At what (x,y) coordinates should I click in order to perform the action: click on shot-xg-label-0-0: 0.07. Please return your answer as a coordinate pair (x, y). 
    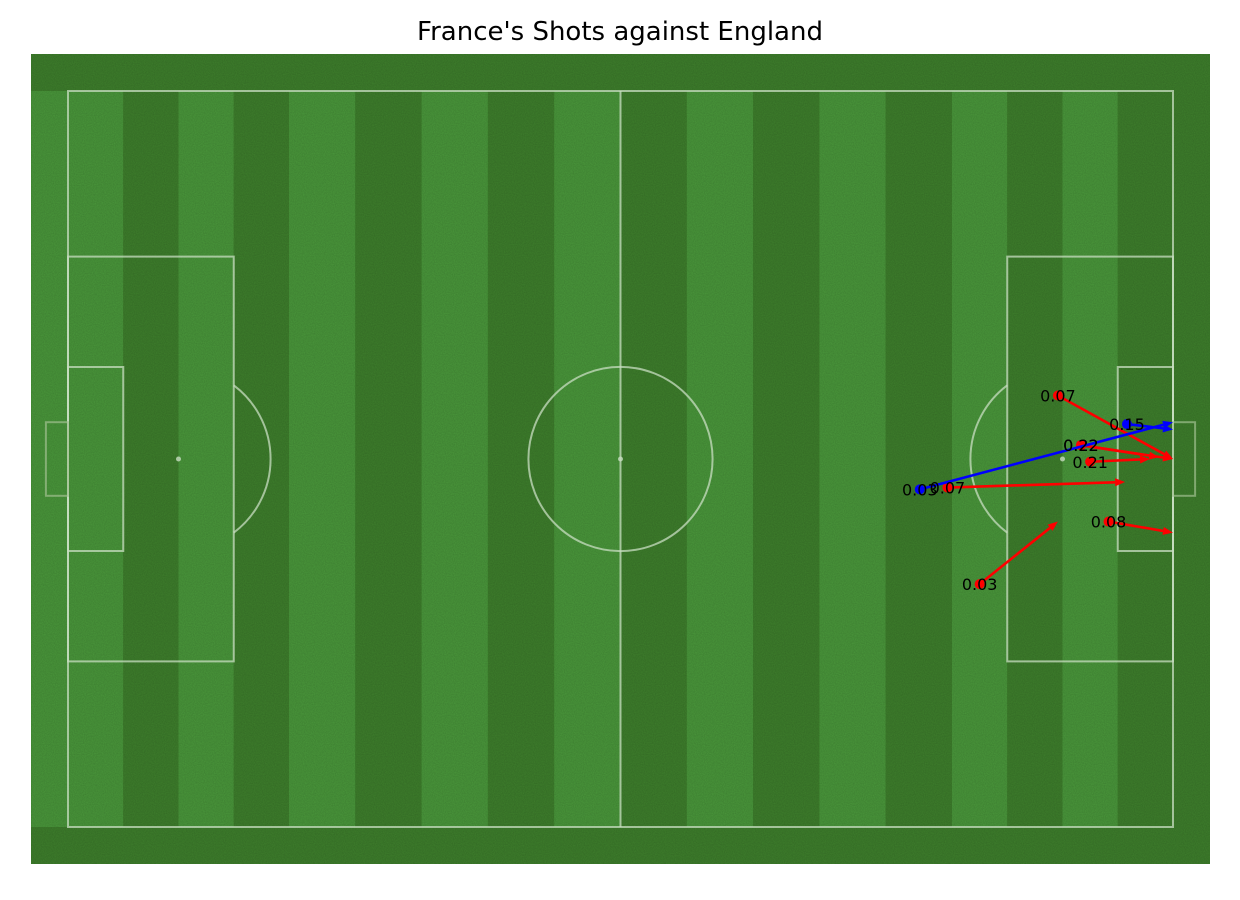
    Looking at the image, I should click on (1058, 396).